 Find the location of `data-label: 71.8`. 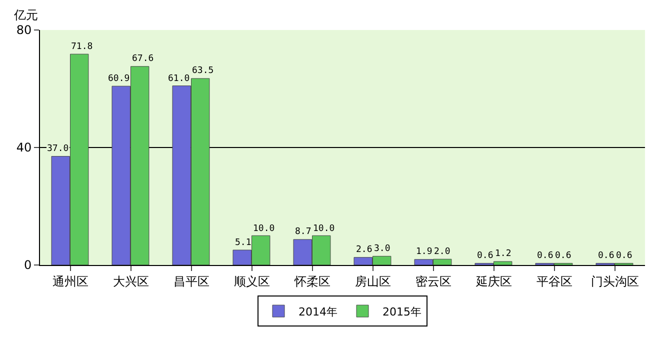

data-label: 71.8 is located at coordinates (82, 47).